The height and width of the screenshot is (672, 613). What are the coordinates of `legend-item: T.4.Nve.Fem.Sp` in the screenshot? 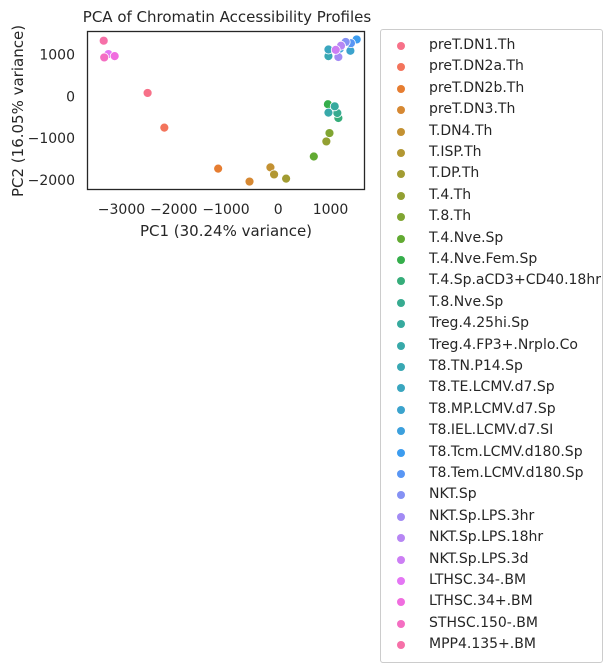 It's located at (491, 260).